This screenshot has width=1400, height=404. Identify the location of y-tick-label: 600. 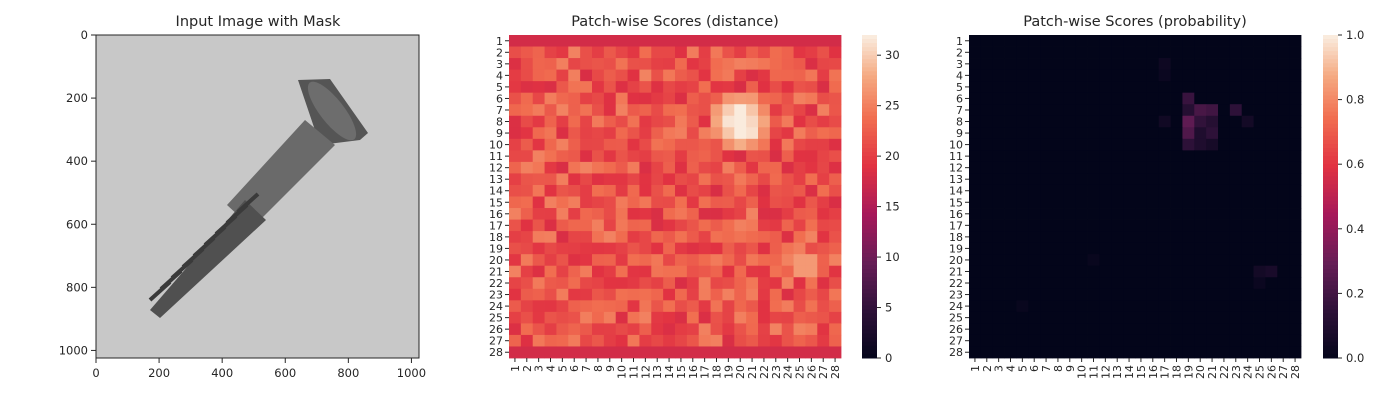
(77, 224).